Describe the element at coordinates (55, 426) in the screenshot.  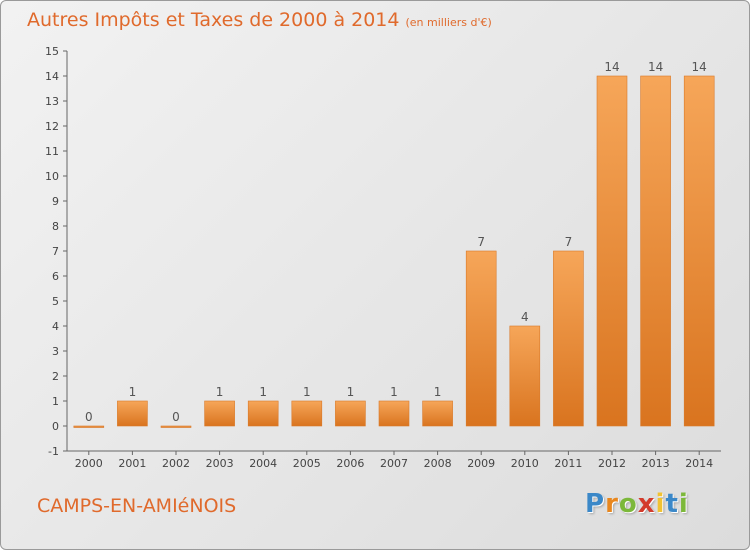
I see `y-tick-label: 0` at that location.